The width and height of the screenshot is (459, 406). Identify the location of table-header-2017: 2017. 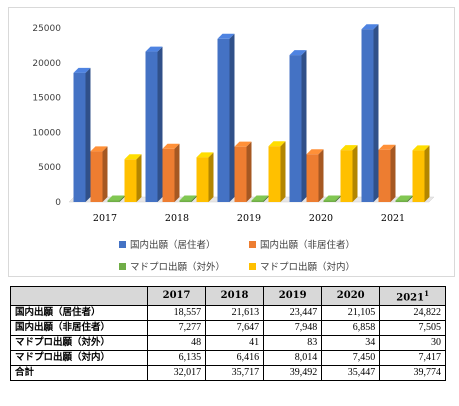
(176, 296).